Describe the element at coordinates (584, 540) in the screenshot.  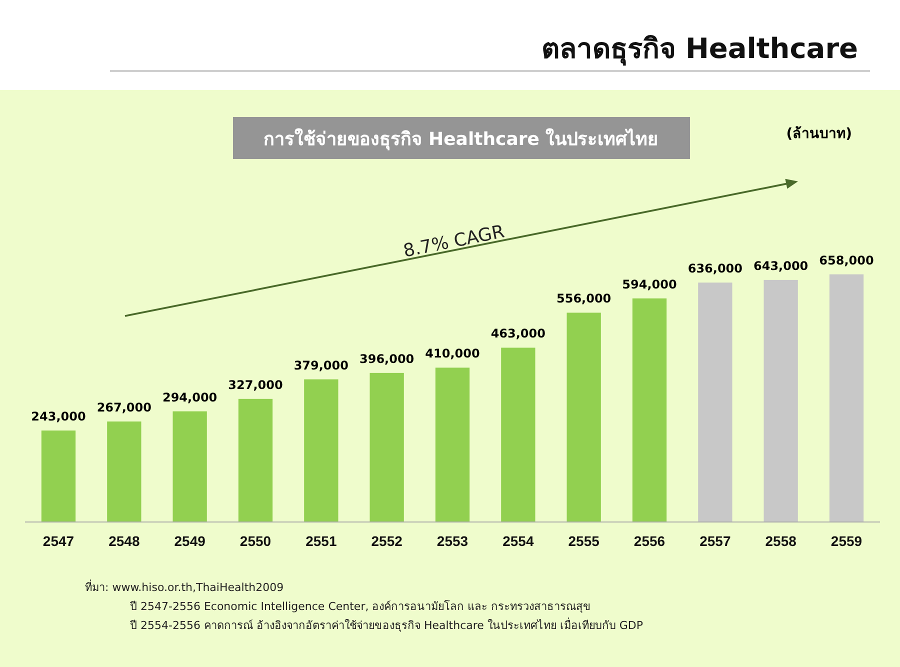
I see `x-tick-label: 2555` at that location.